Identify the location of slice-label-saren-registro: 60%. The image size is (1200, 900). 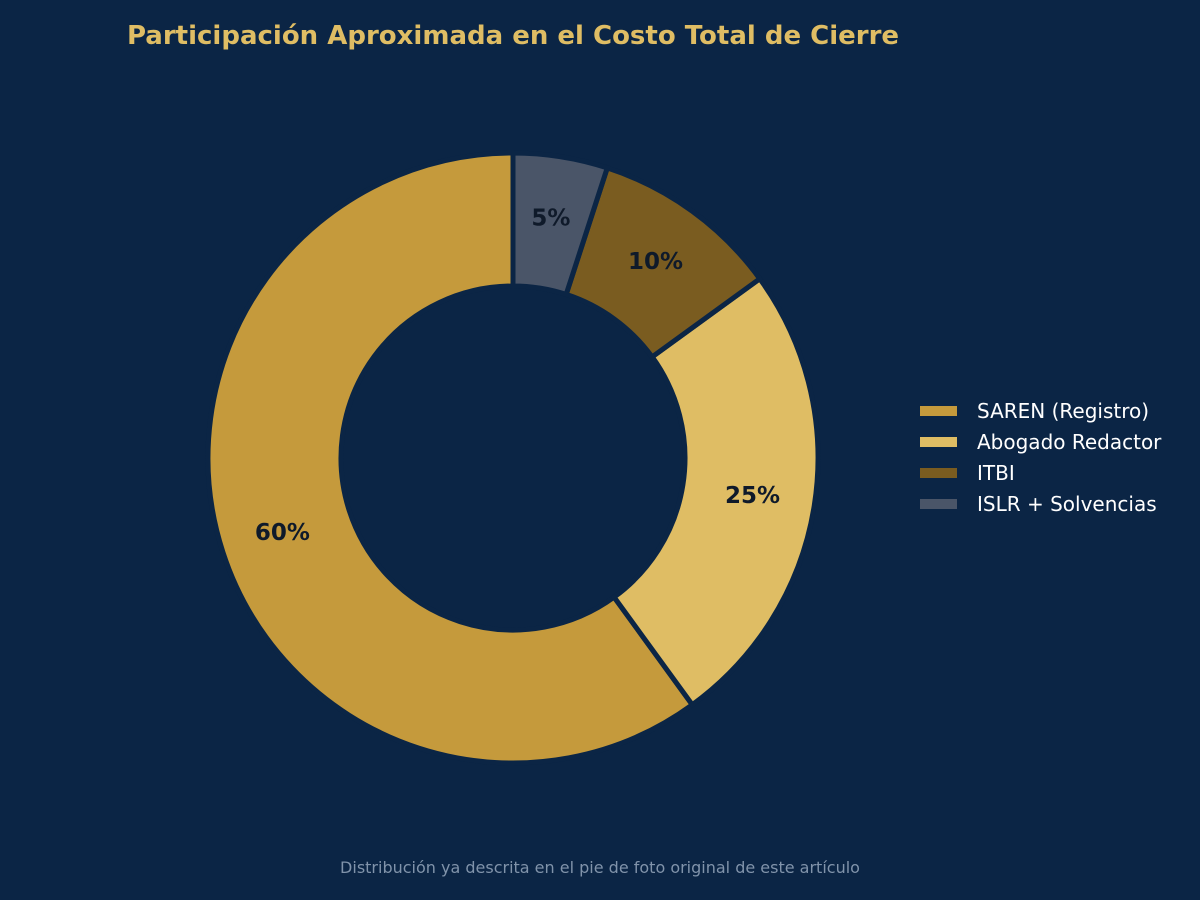
(282, 533).